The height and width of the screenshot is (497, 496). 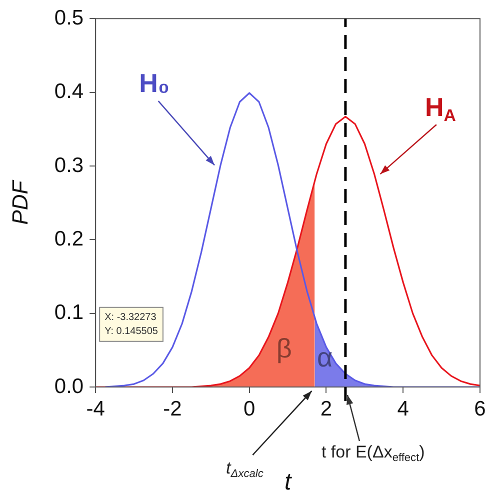 What do you see at coordinates (480, 408) in the screenshot?
I see `x-tick-label: 6` at bounding box center [480, 408].